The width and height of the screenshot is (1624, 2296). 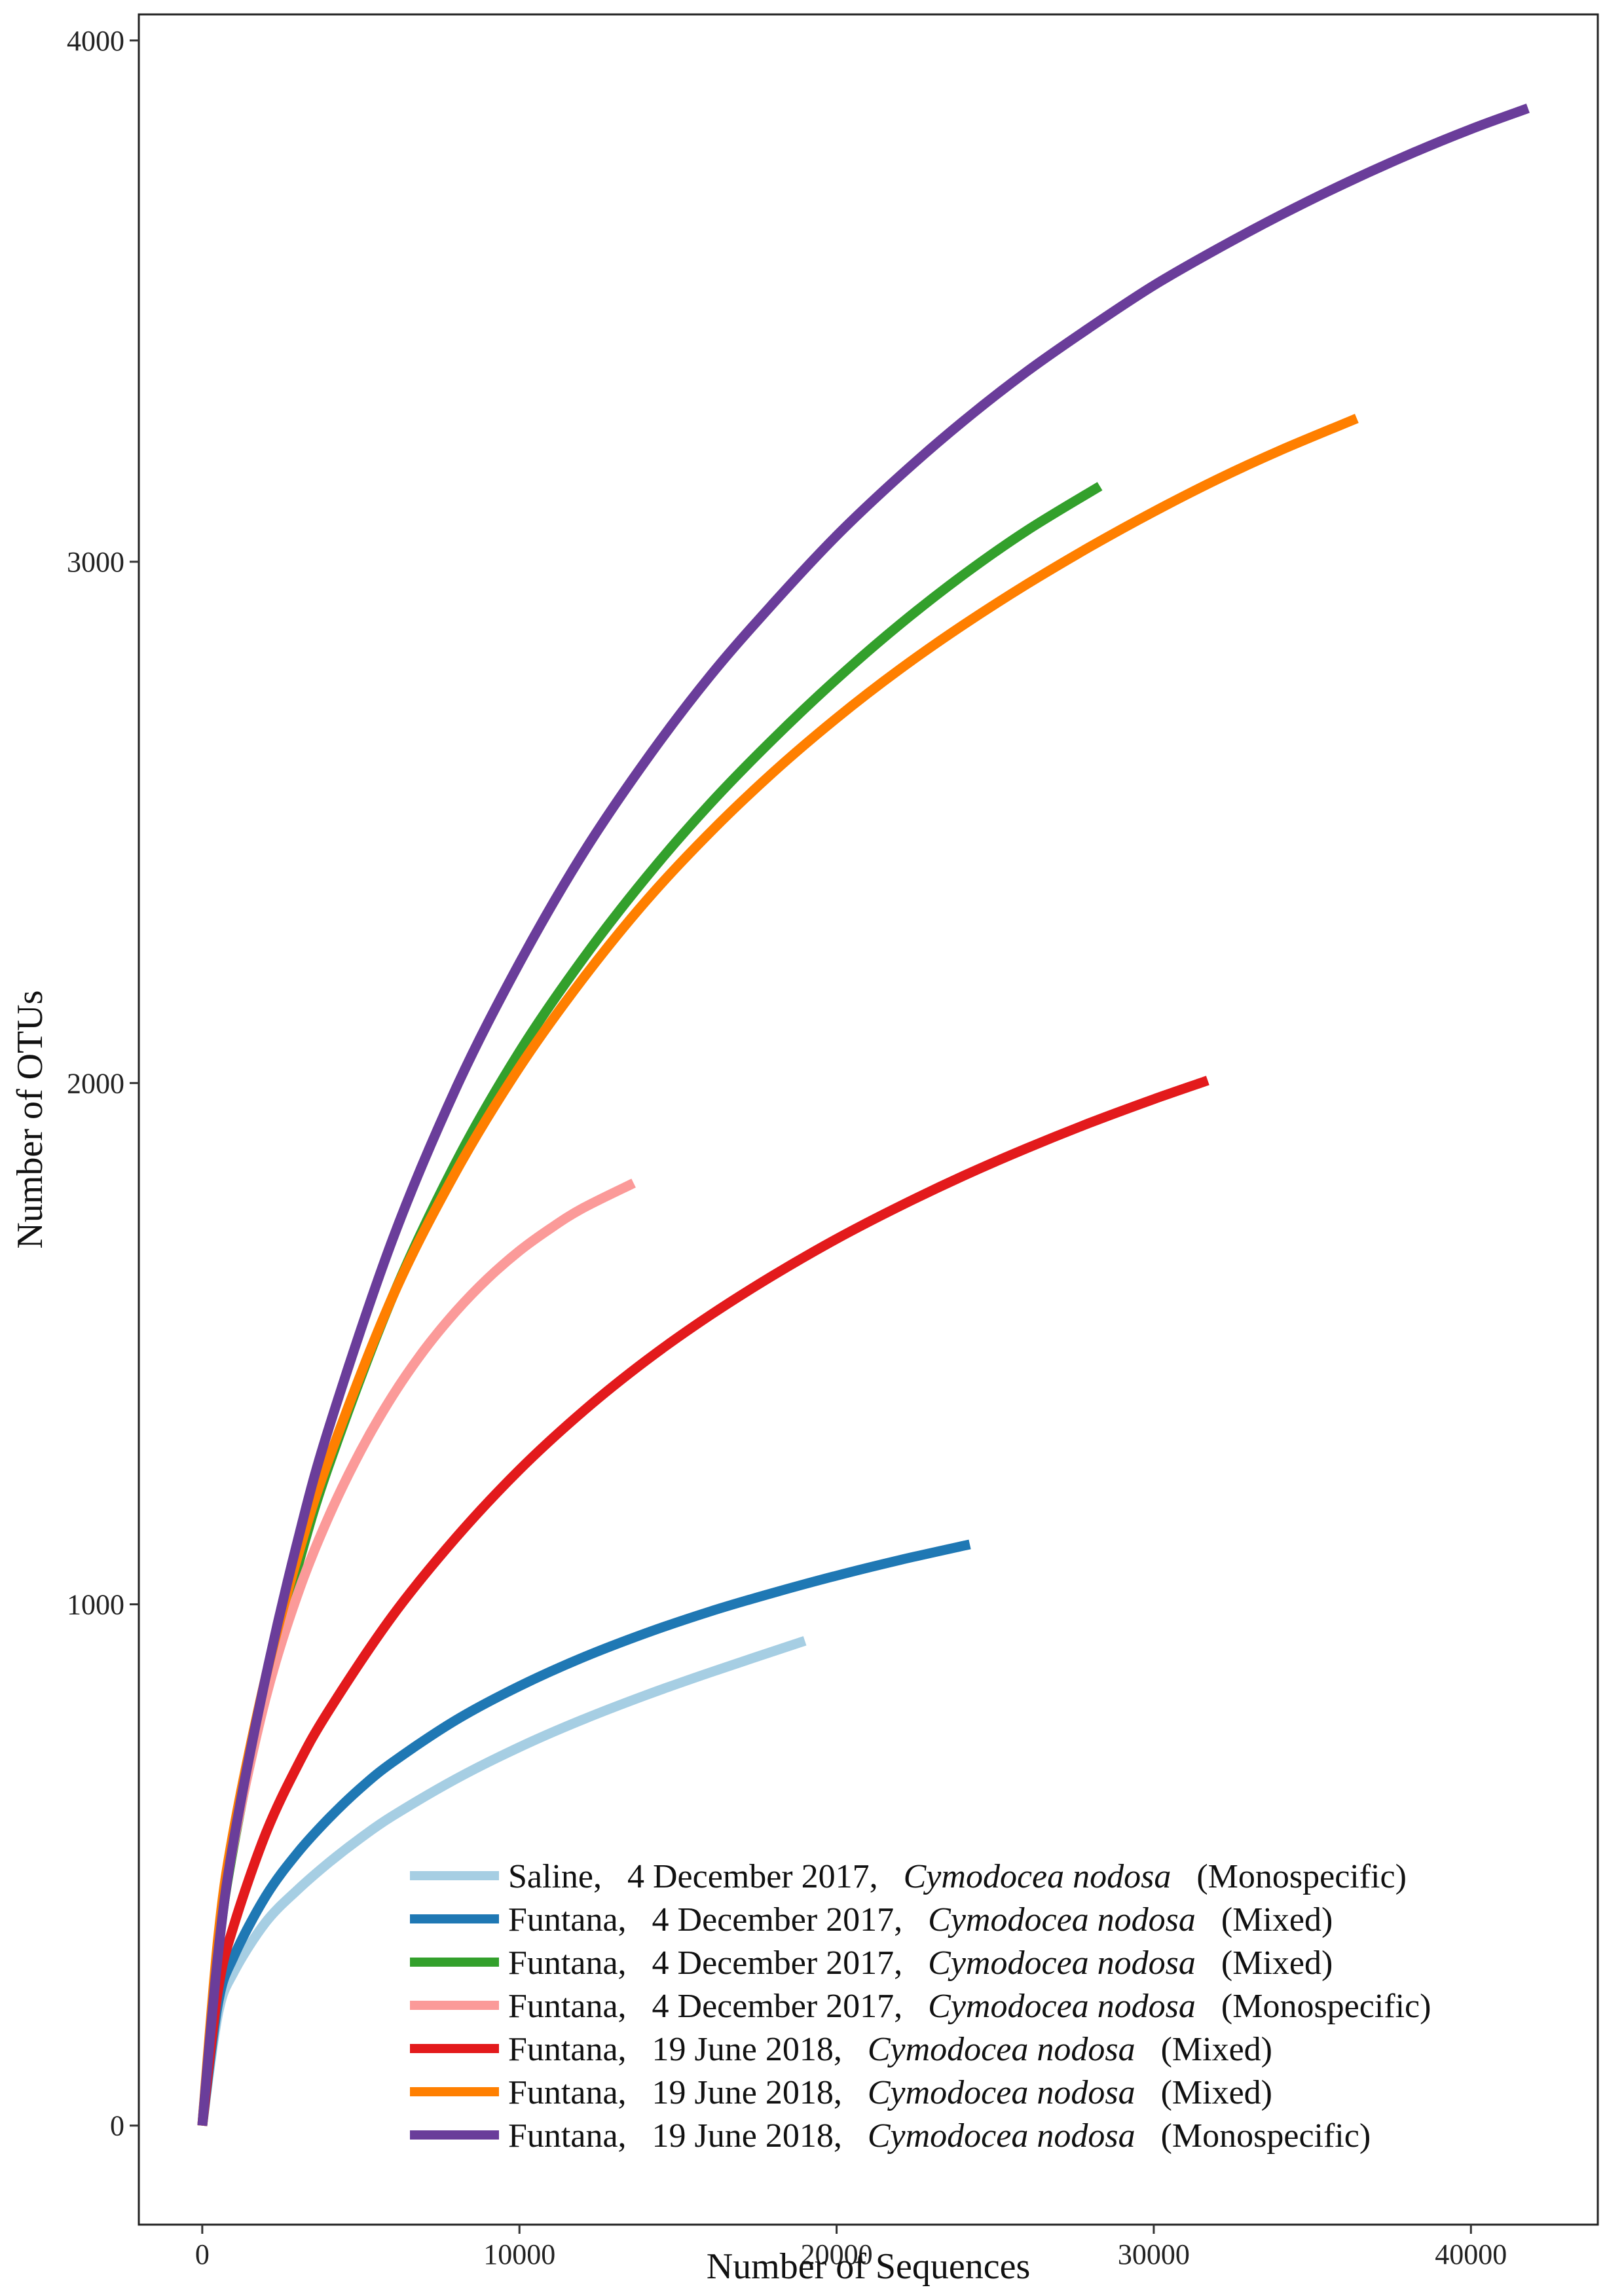 What do you see at coordinates (117, 2126) in the screenshot?
I see `y-tick-label: 0` at bounding box center [117, 2126].